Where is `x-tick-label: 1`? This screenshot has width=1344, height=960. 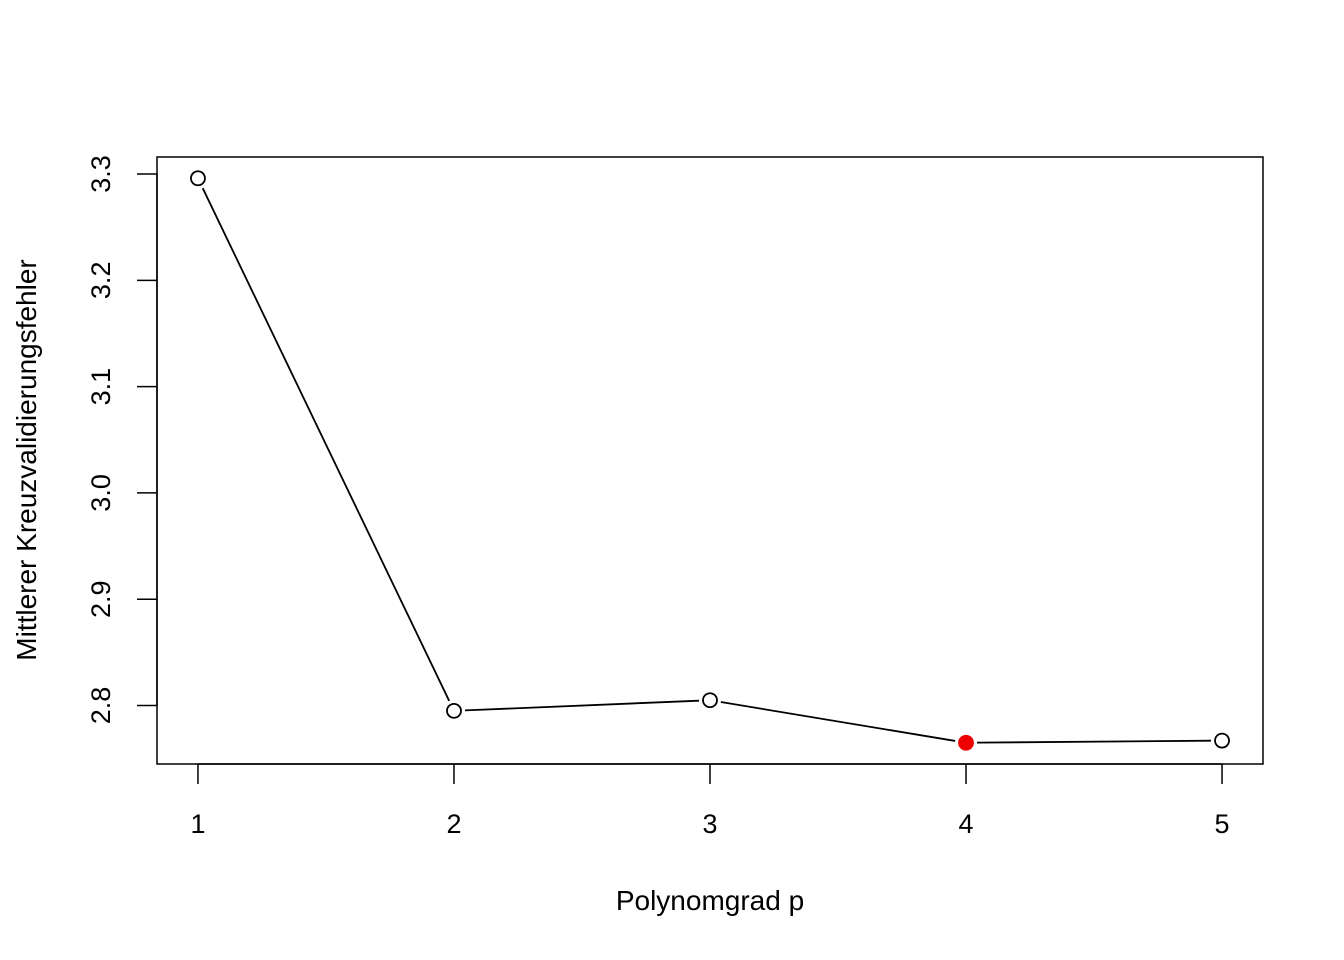
x-tick-label: 1 is located at coordinates (197, 824).